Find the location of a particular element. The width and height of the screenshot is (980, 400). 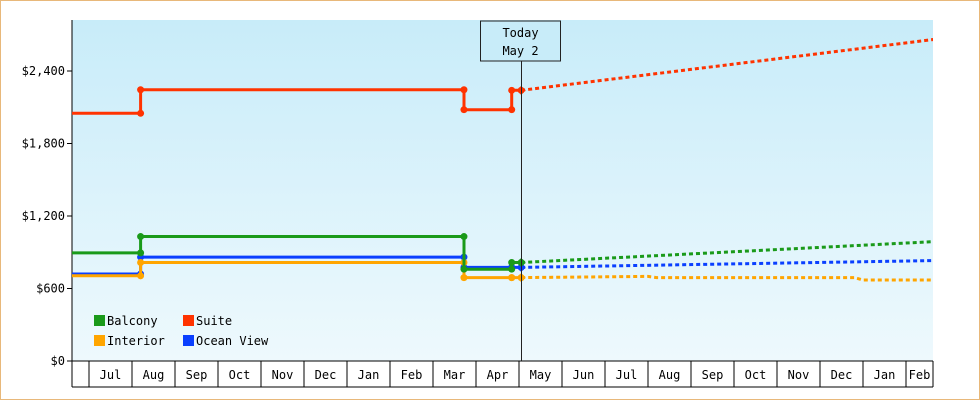

x-tick-label: May is located at coordinates (541, 375).